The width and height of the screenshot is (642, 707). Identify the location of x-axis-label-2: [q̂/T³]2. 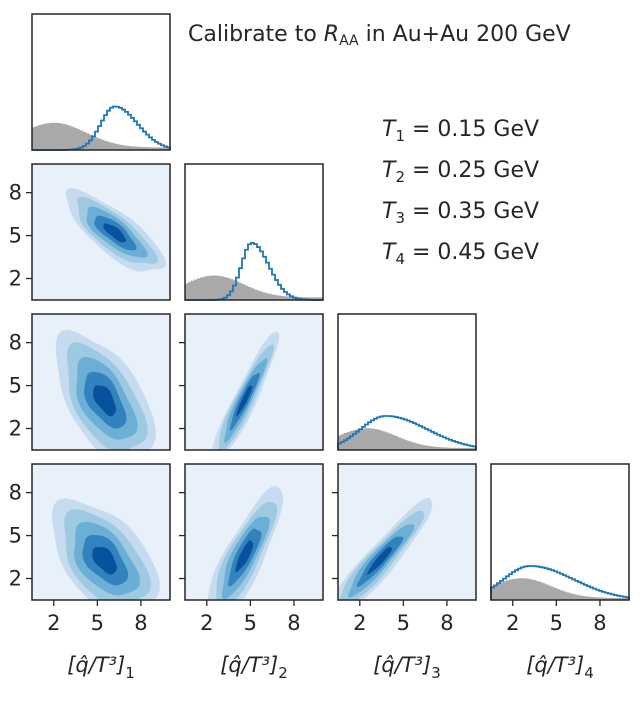
(254, 667).